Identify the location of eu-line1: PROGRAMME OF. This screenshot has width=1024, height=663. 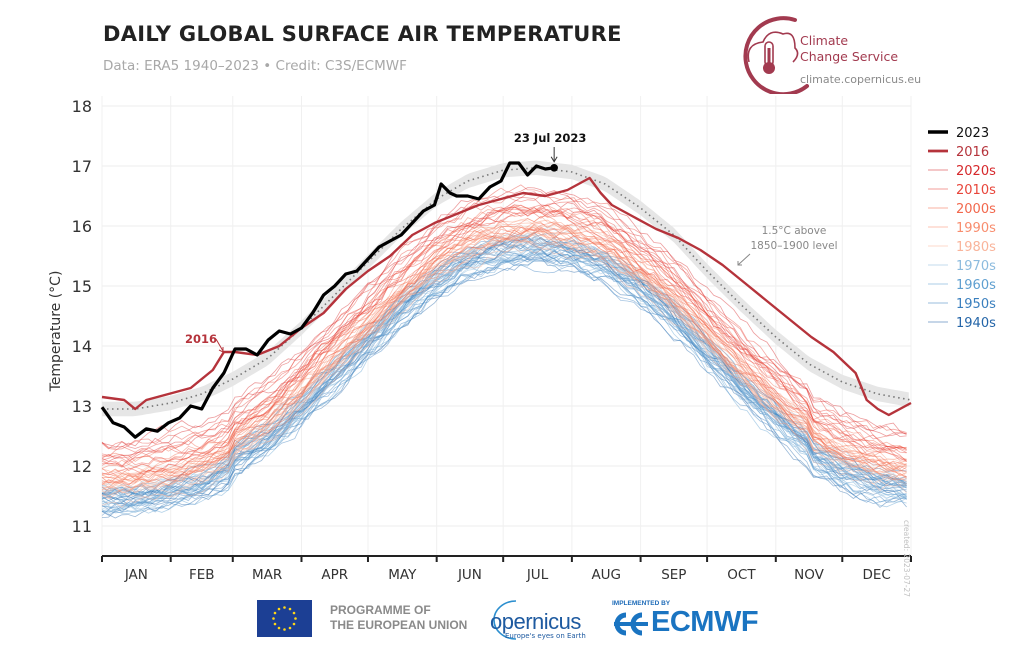
(380, 610).